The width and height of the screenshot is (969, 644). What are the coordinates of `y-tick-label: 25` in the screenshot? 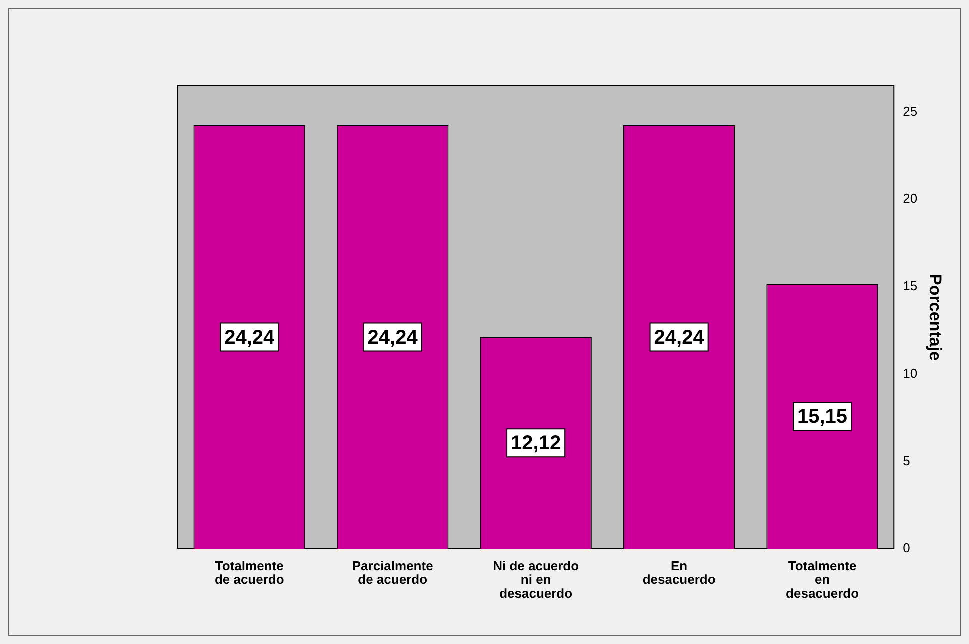 It's located at (910, 111).